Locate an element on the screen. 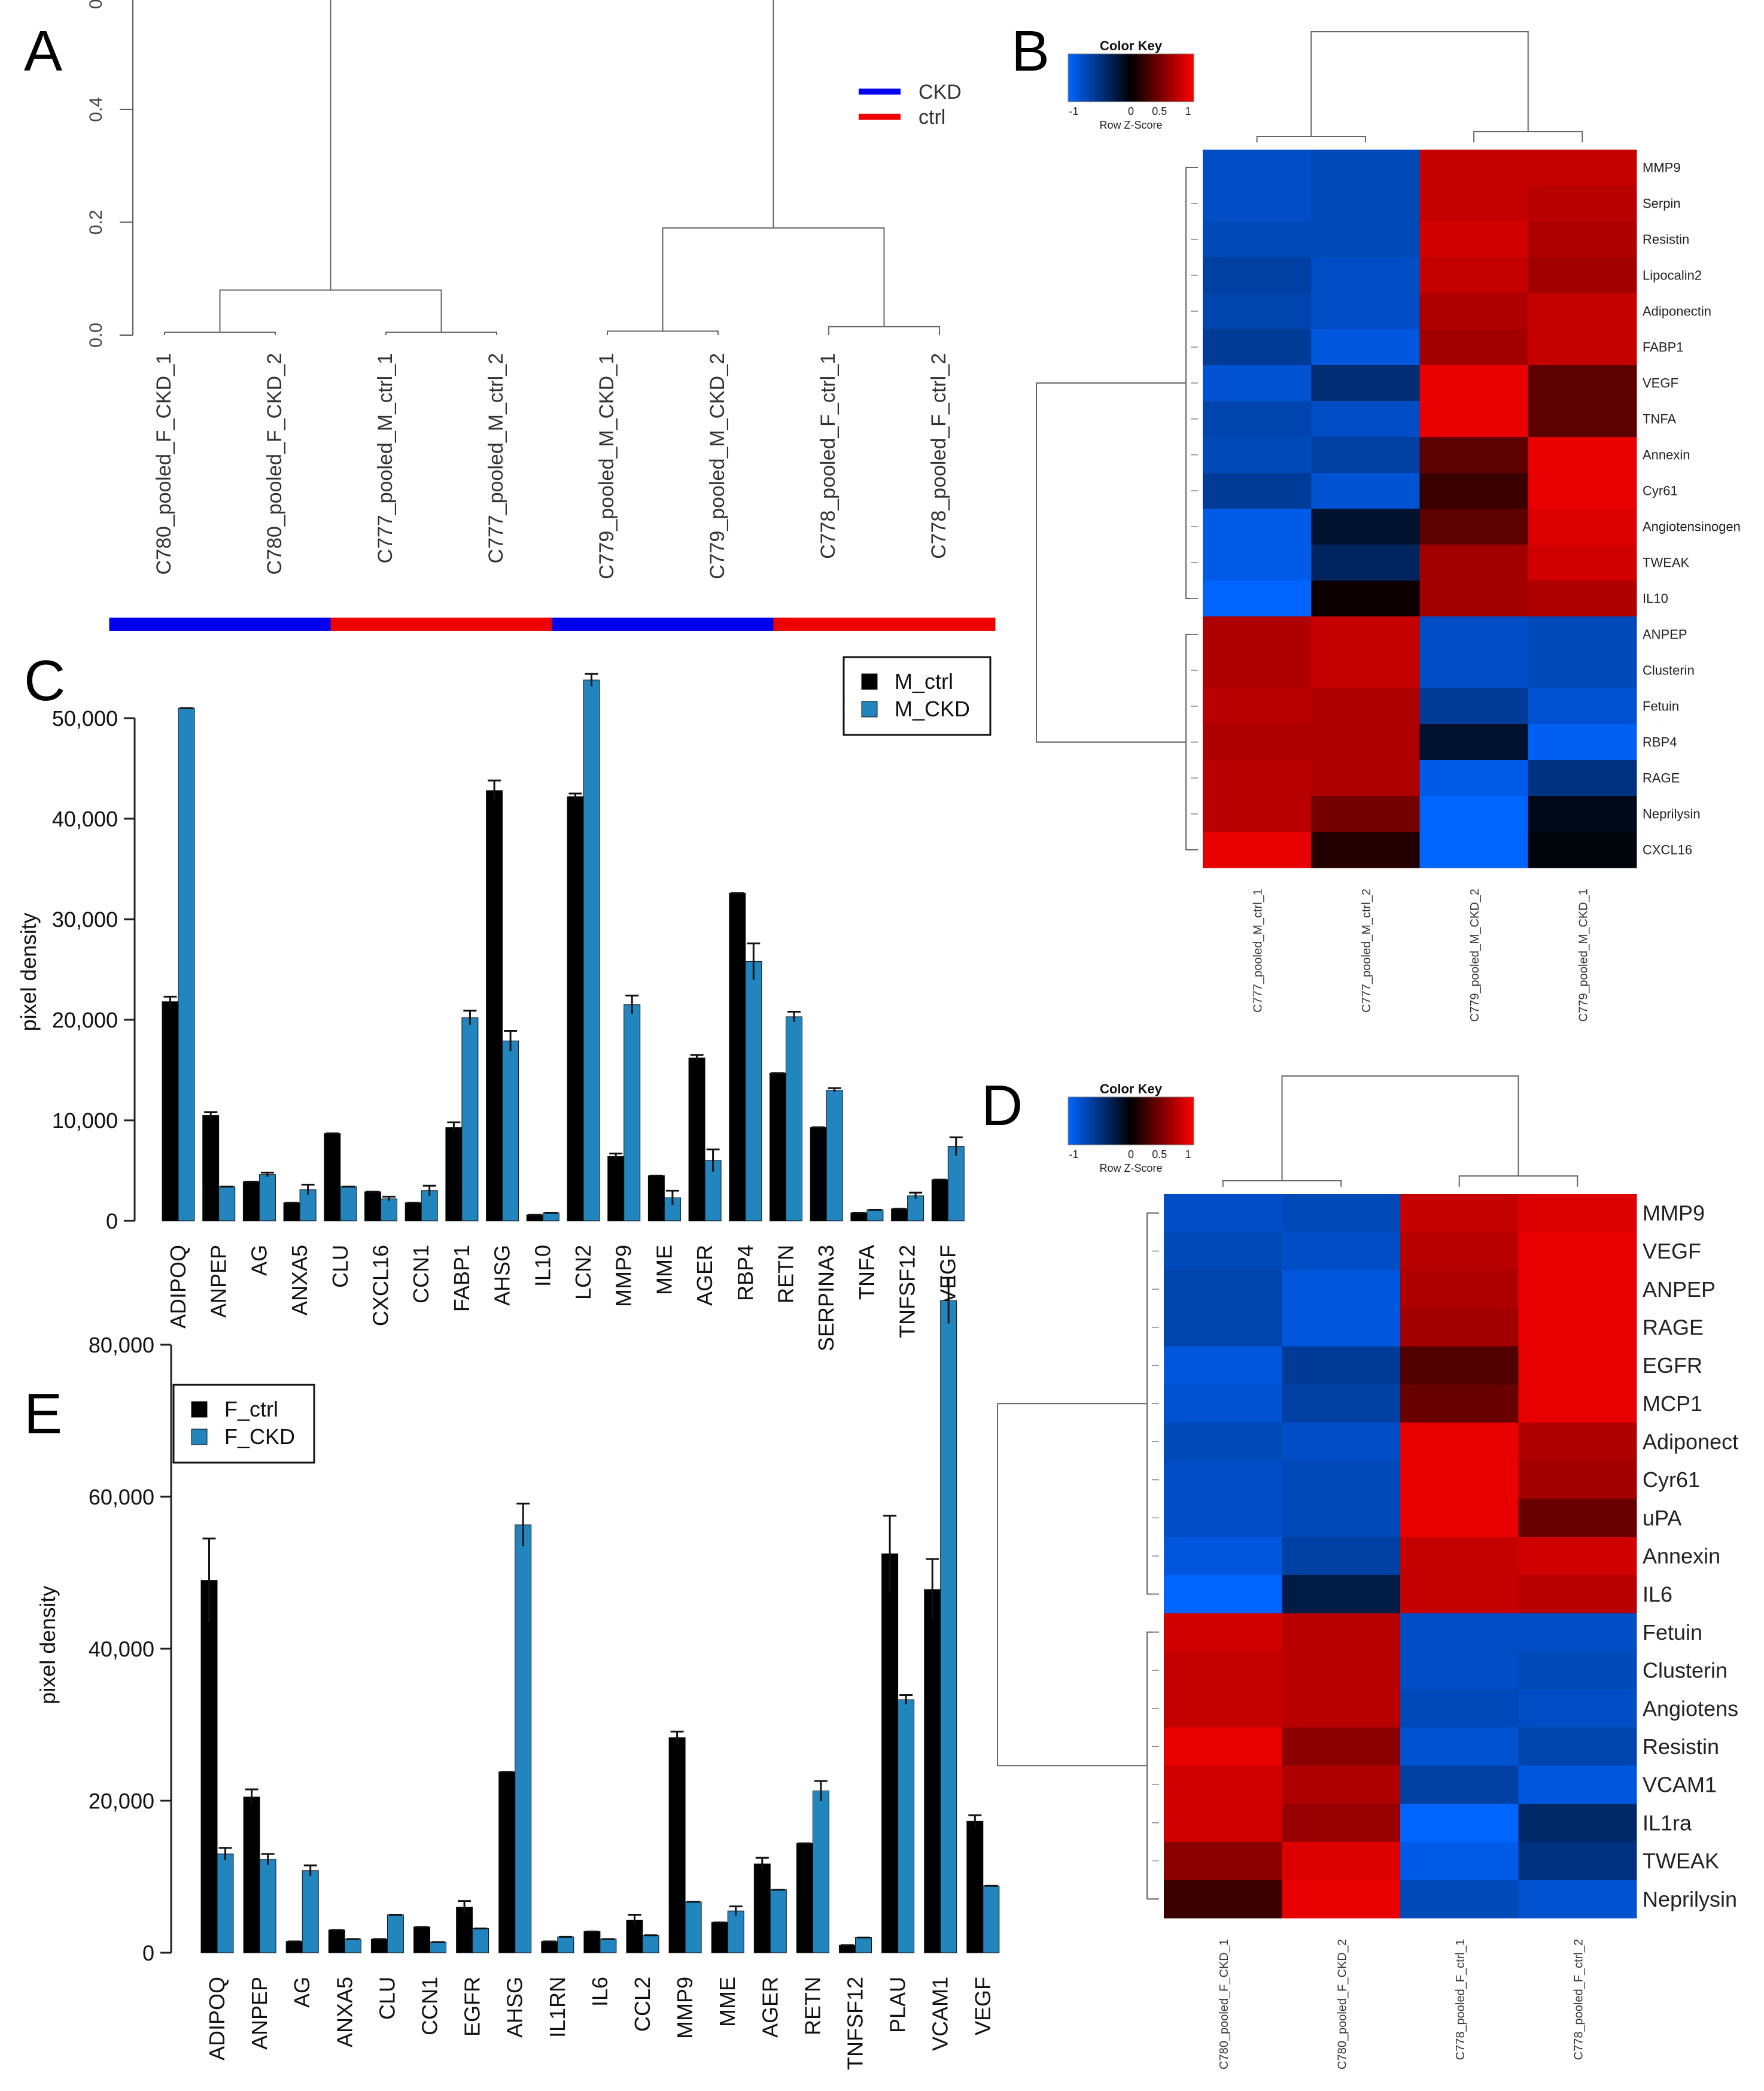 The image size is (1764, 2091). color-key-tick: 0.5 is located at coordinates (1159, 111).